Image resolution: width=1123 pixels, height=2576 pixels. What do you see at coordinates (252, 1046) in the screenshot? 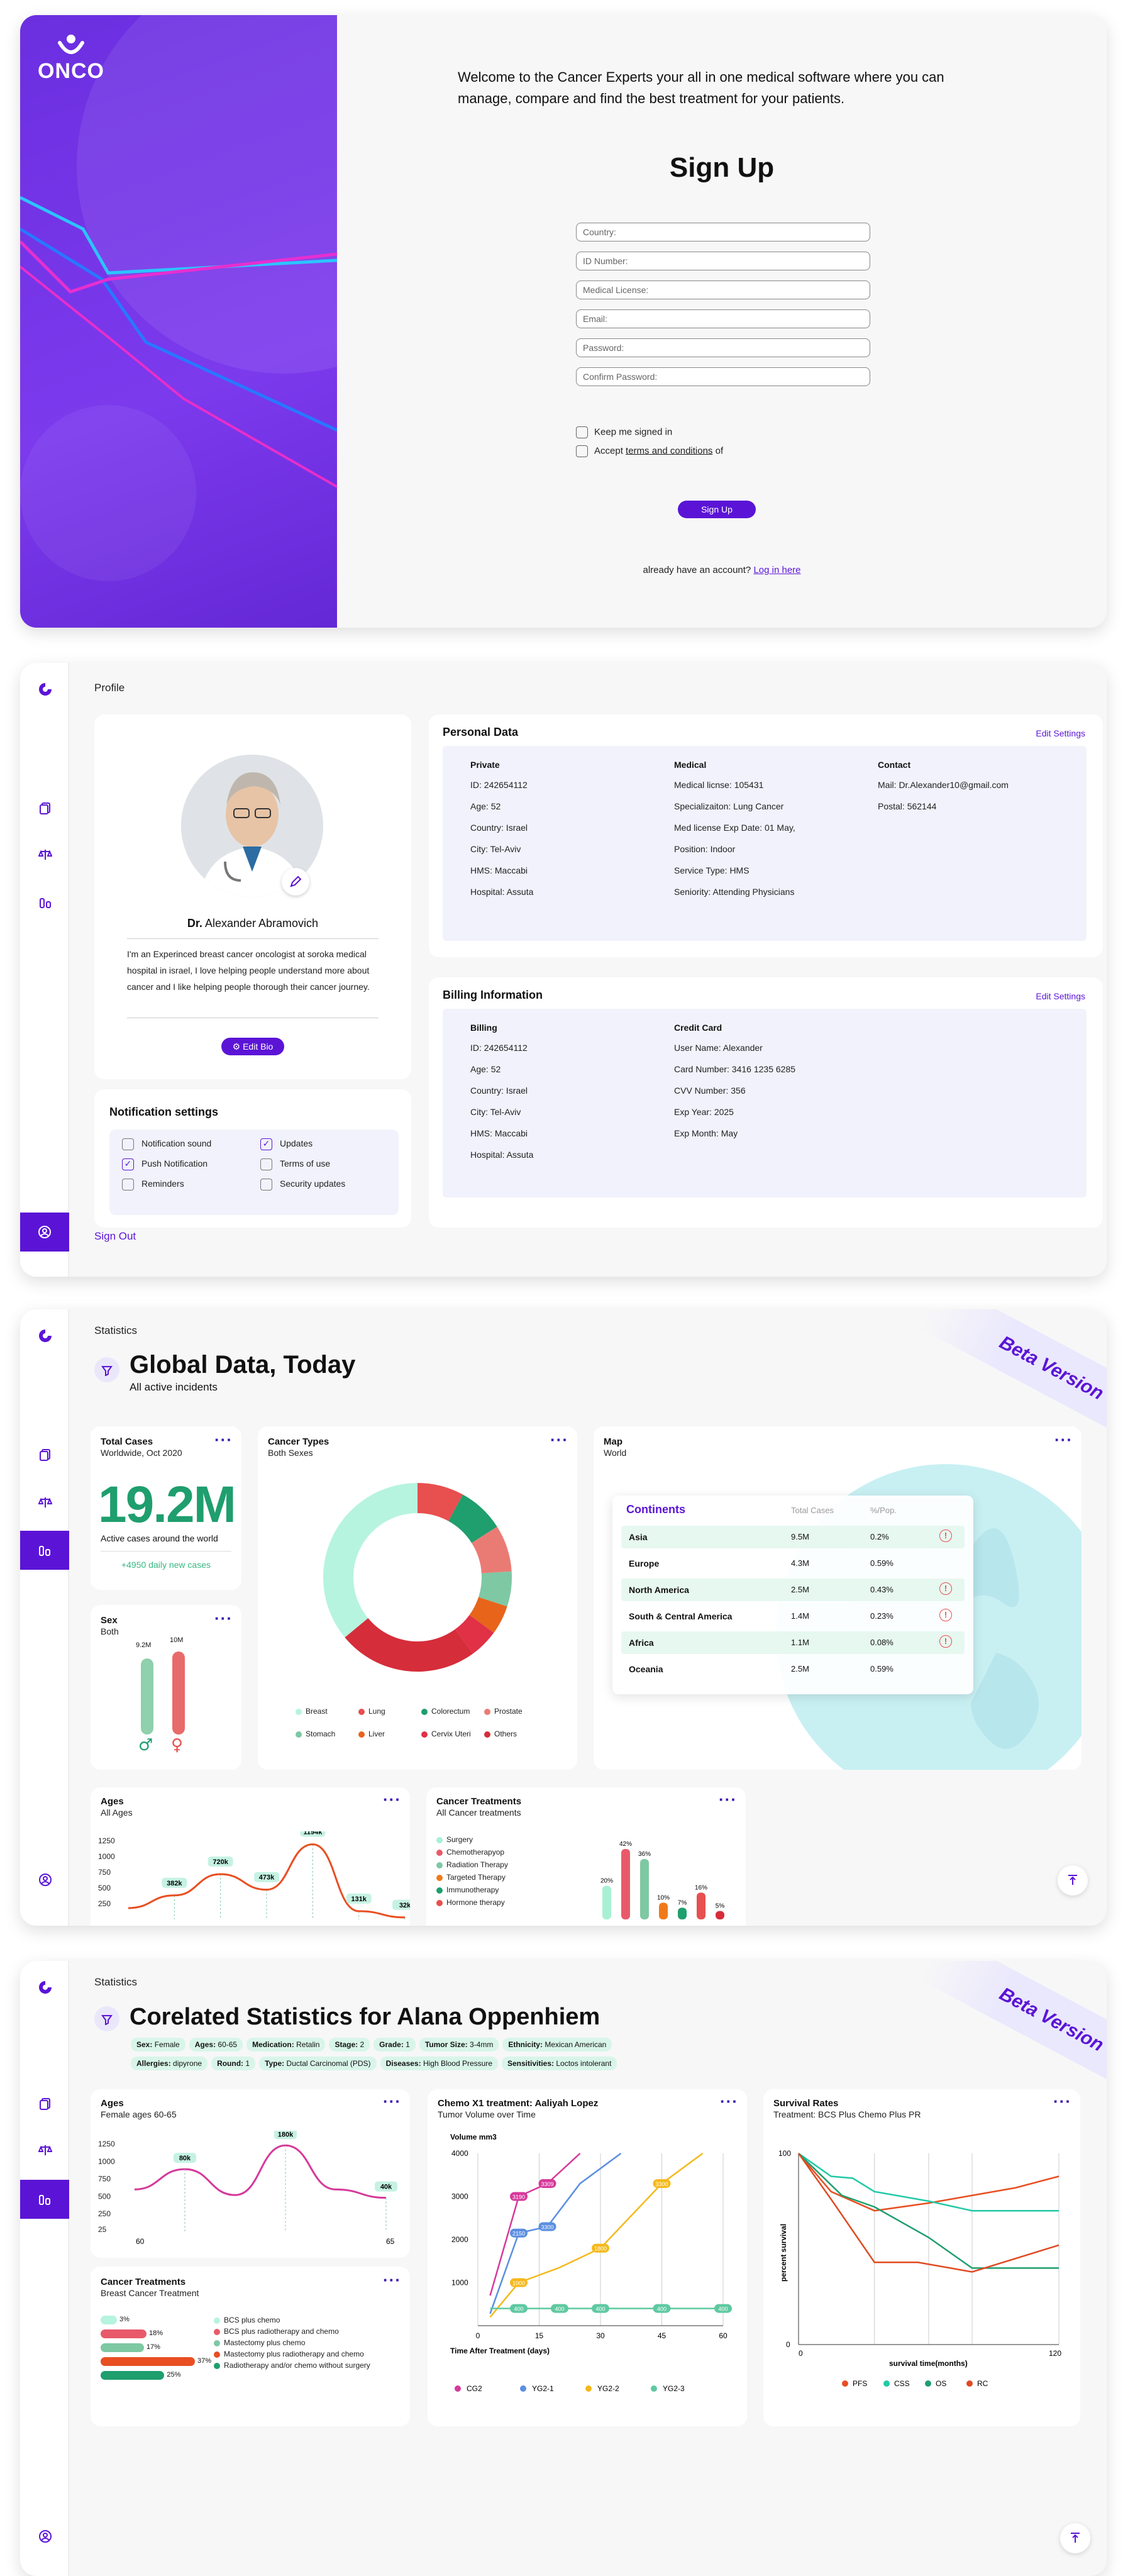
I see `edit-bio-button: ⚙ Edit Bio` at bounding box center [252, 1046].